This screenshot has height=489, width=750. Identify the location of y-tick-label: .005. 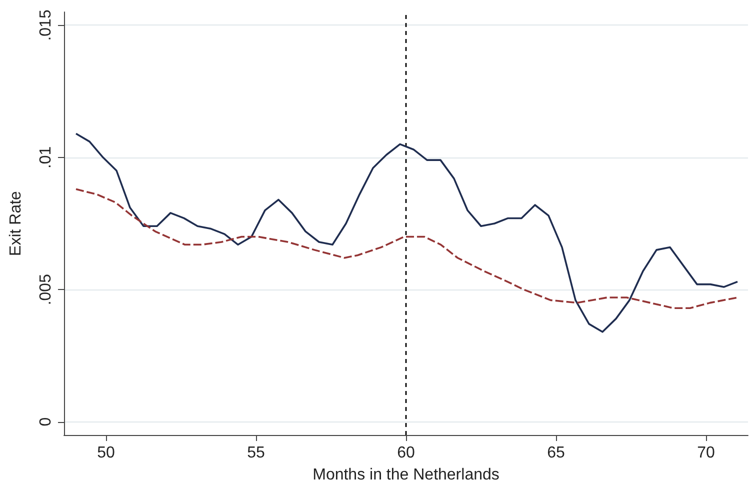
(46, 290).